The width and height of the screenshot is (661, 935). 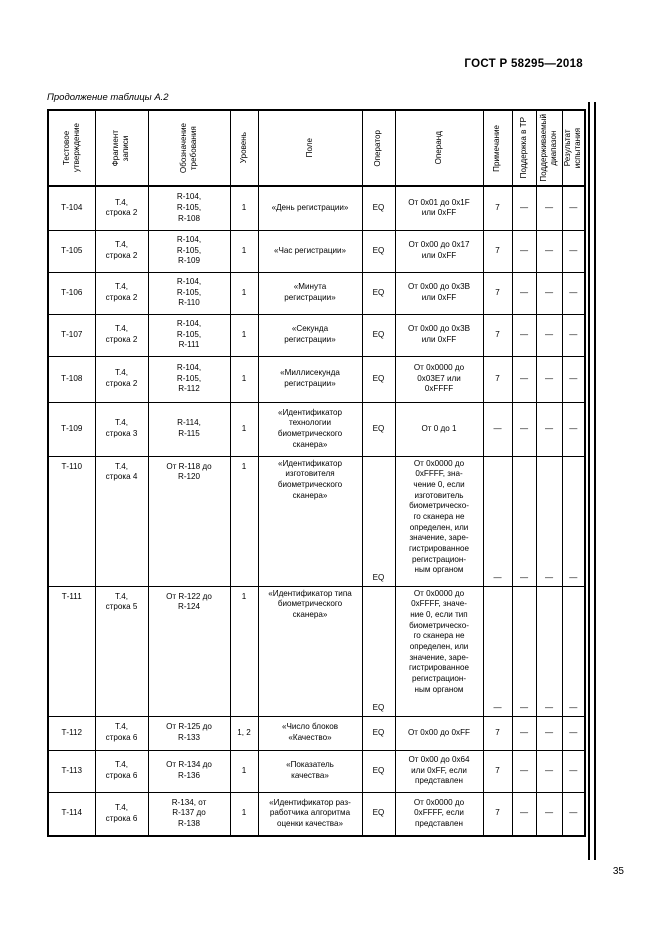 I want to click on cell-assertion: Т-104, so click(x=71, y=208).